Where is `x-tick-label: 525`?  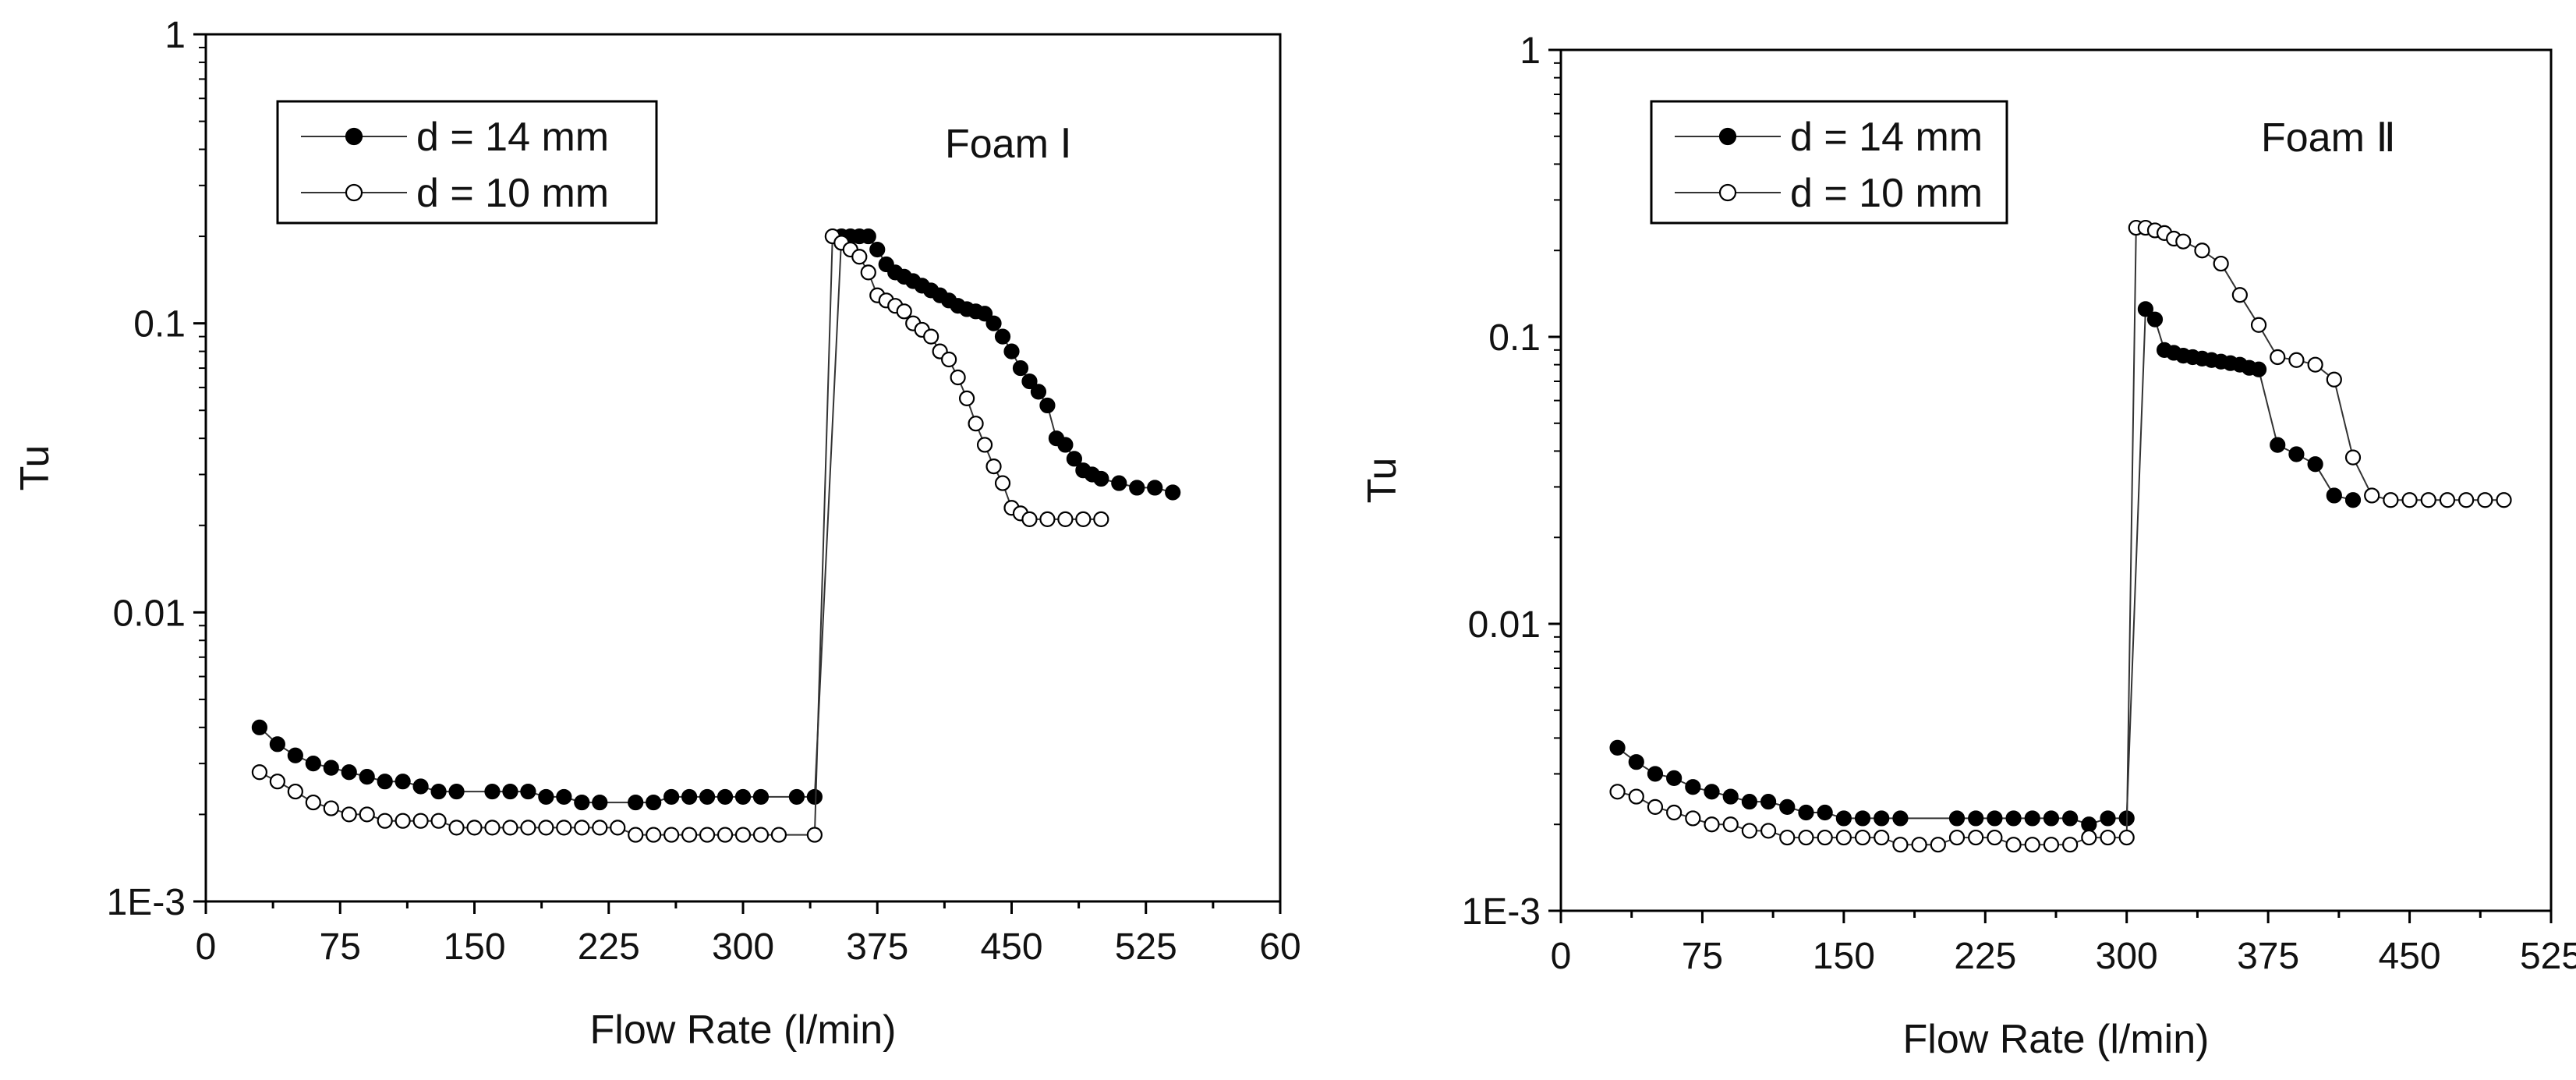 x-tick-label: 525 is located at coordinates (2548, 956).